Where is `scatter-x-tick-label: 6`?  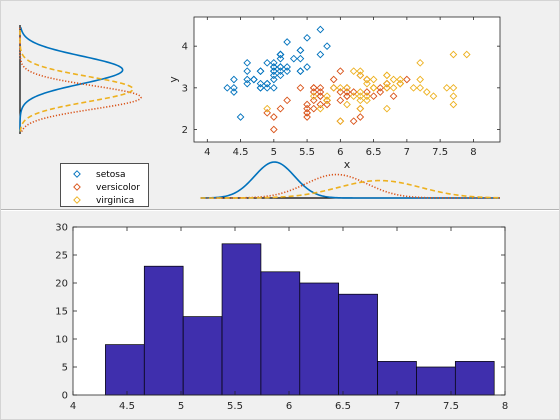 scatter-x-tick-label: 6 is located at coordinates (340, 152).